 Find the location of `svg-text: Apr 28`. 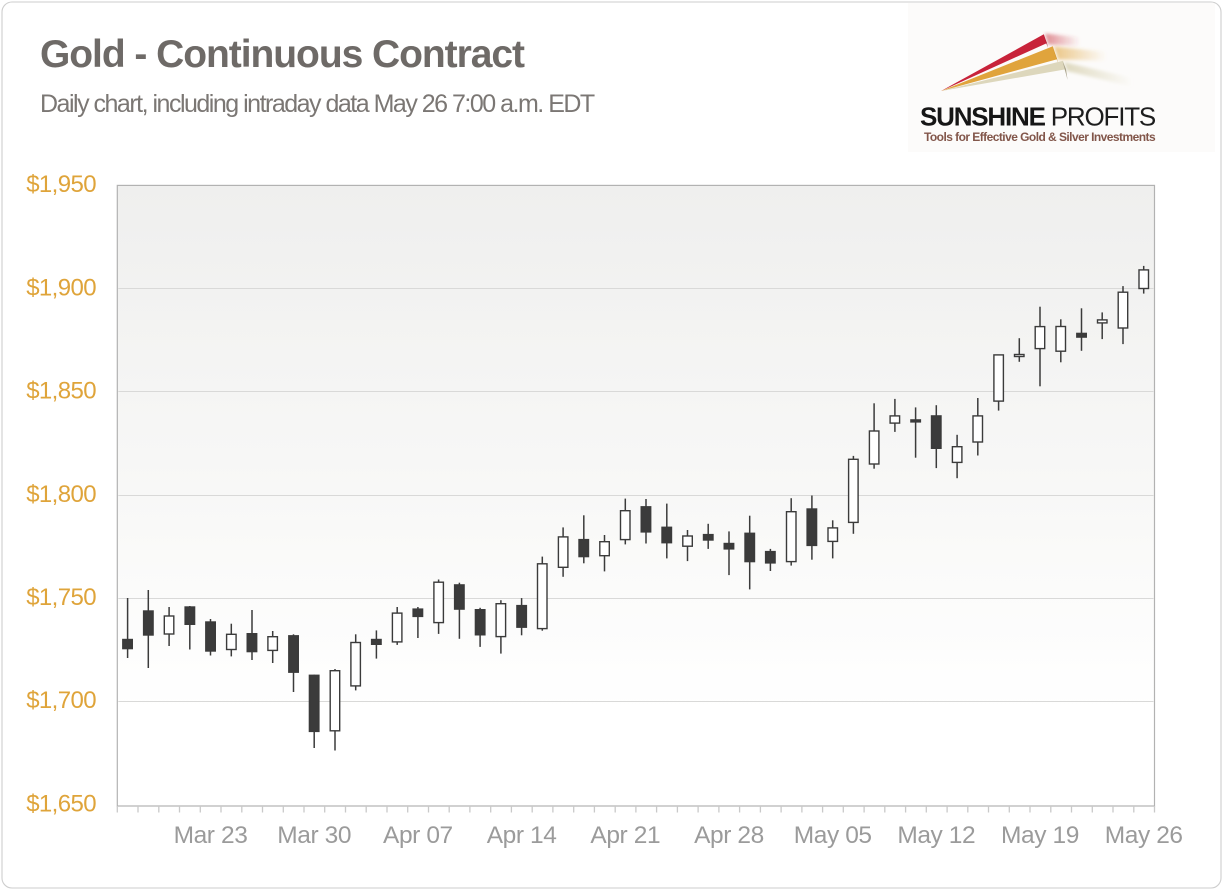

svg-text: Apr 28 is located at coordinates (729, 835).